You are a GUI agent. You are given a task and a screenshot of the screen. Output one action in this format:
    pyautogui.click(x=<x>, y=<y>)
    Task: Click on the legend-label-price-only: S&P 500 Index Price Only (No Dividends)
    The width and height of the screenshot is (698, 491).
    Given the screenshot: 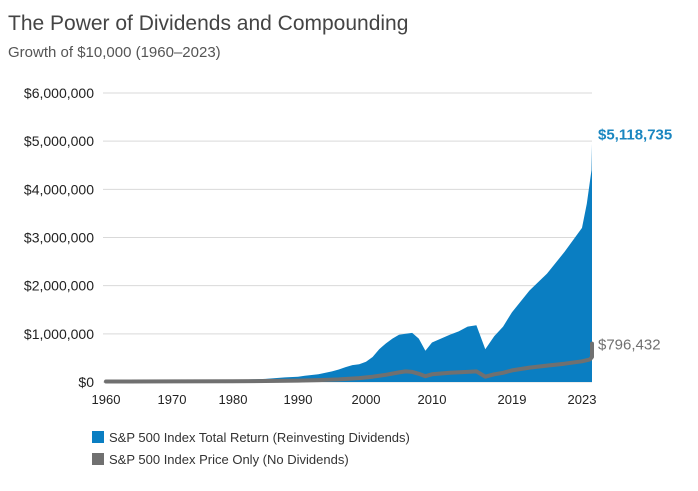 What is the action you would take?
    pyautogui.click(x=229, y=459)
    